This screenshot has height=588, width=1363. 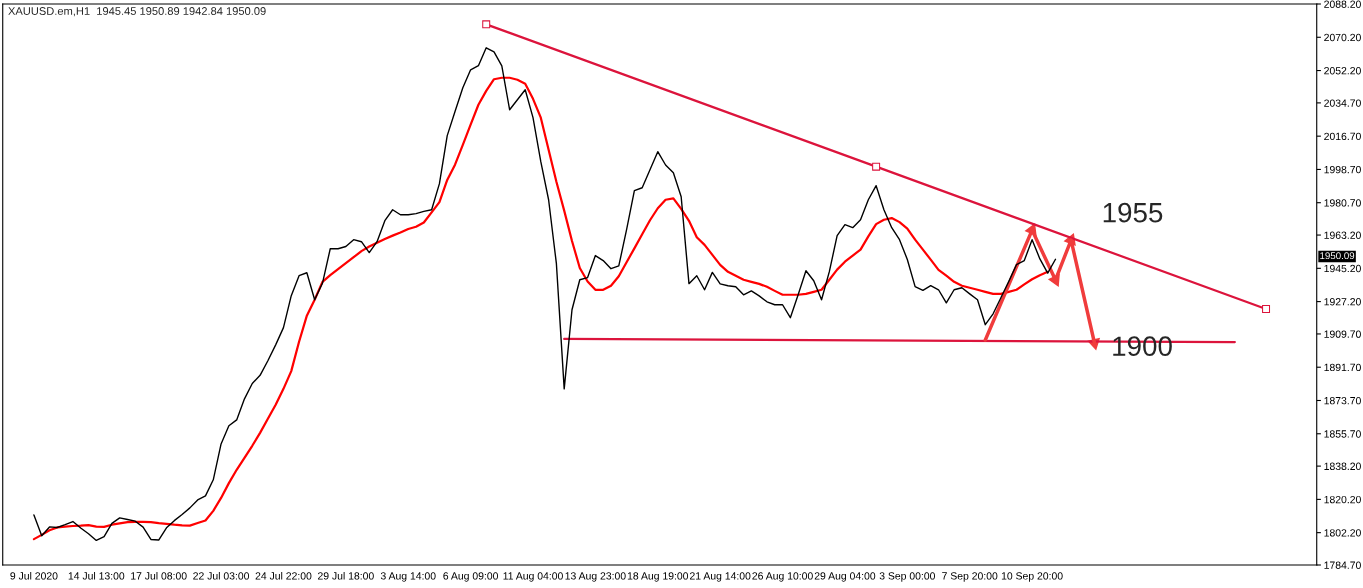 I want to click on x-tick-label: 18 Aug 19:00, so click(x=658, y=577).